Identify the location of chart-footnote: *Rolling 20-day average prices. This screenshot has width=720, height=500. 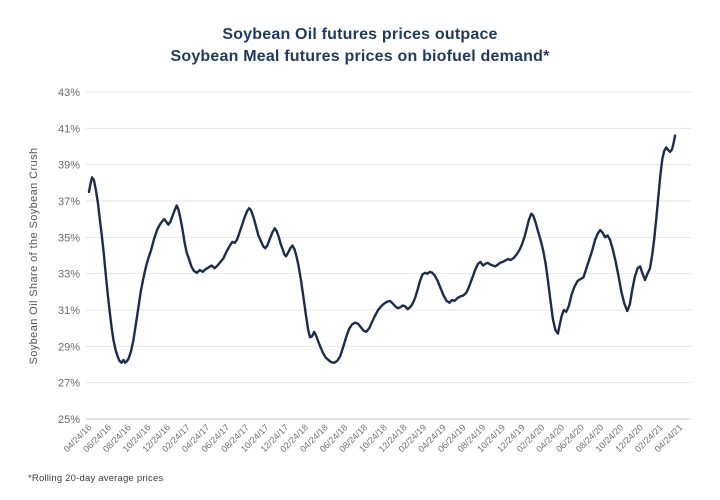
(96, 478).